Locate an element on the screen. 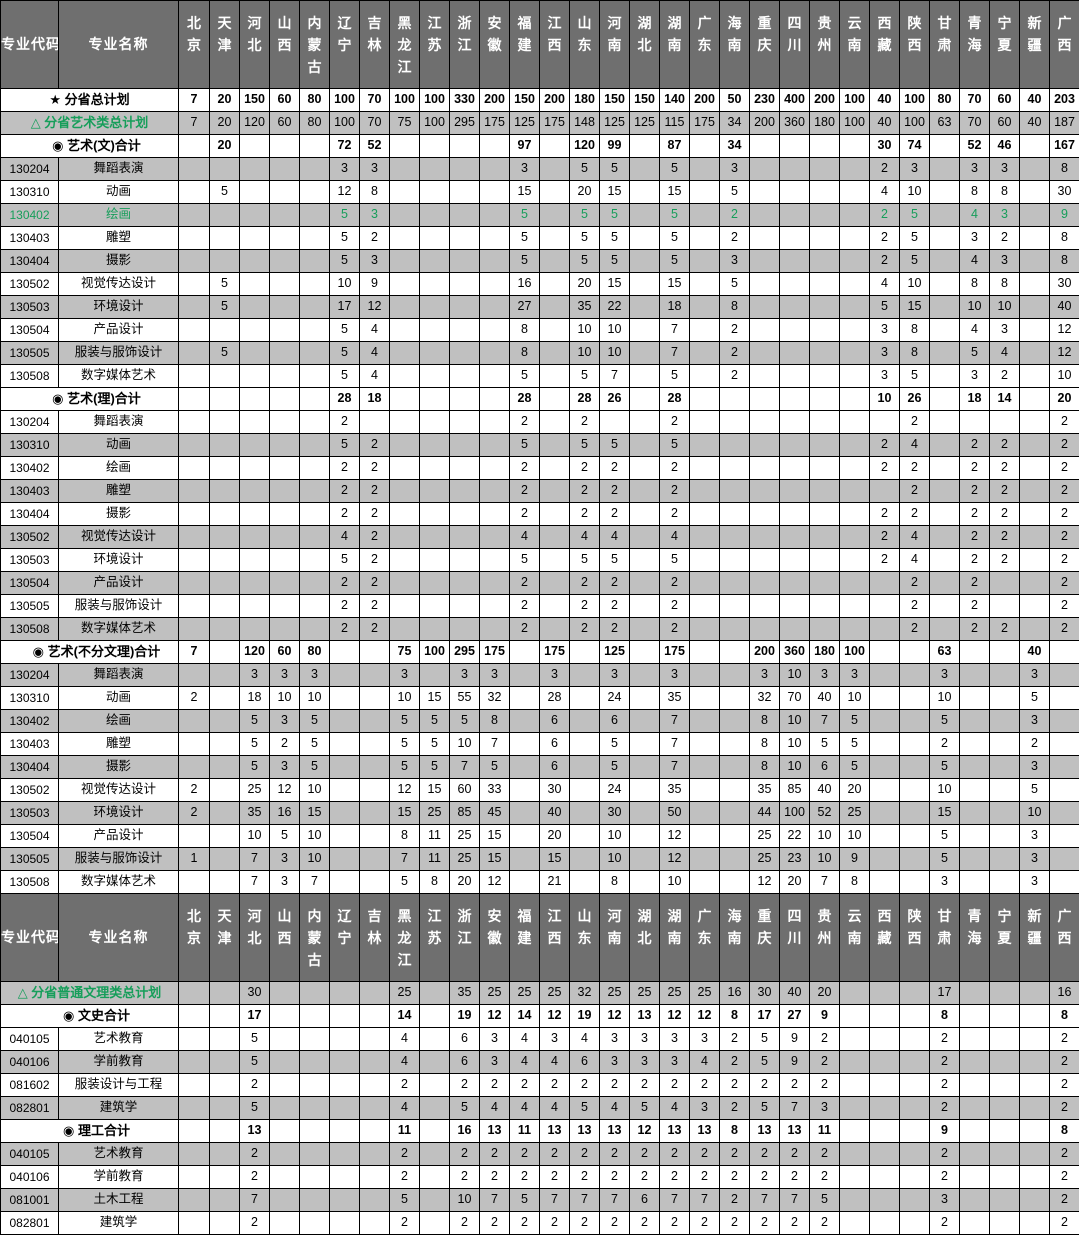  header-province-25: 陕西 is located at coordinates (915, 938).